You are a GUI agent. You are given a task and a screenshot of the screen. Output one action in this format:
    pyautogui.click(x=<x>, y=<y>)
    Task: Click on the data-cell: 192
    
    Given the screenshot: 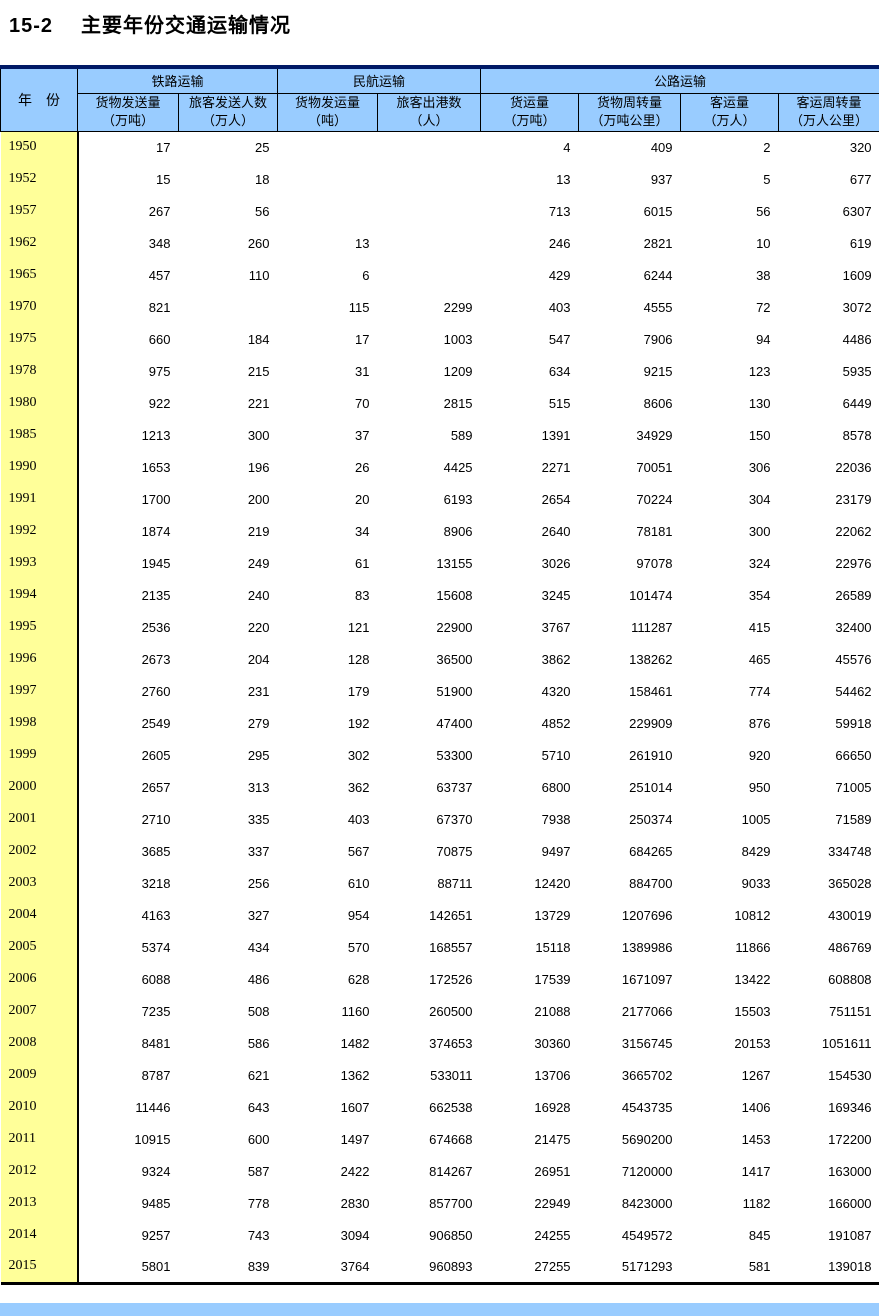 What is the action you would take?
    pyautogui.click(x=358, y=723)
    